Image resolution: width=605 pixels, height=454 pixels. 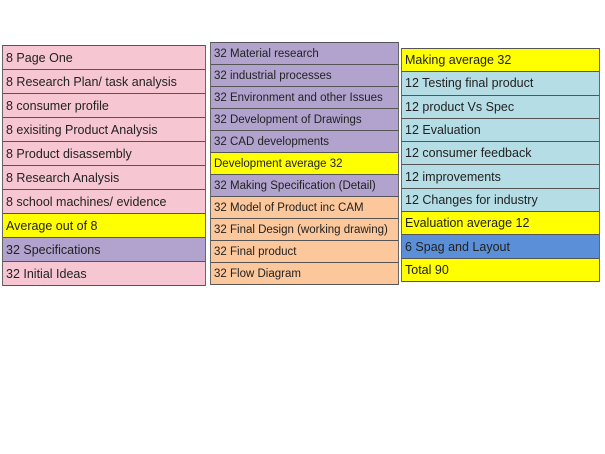 I want to click on criteria-cell: 32 Material research, so click(x=304, y=54).